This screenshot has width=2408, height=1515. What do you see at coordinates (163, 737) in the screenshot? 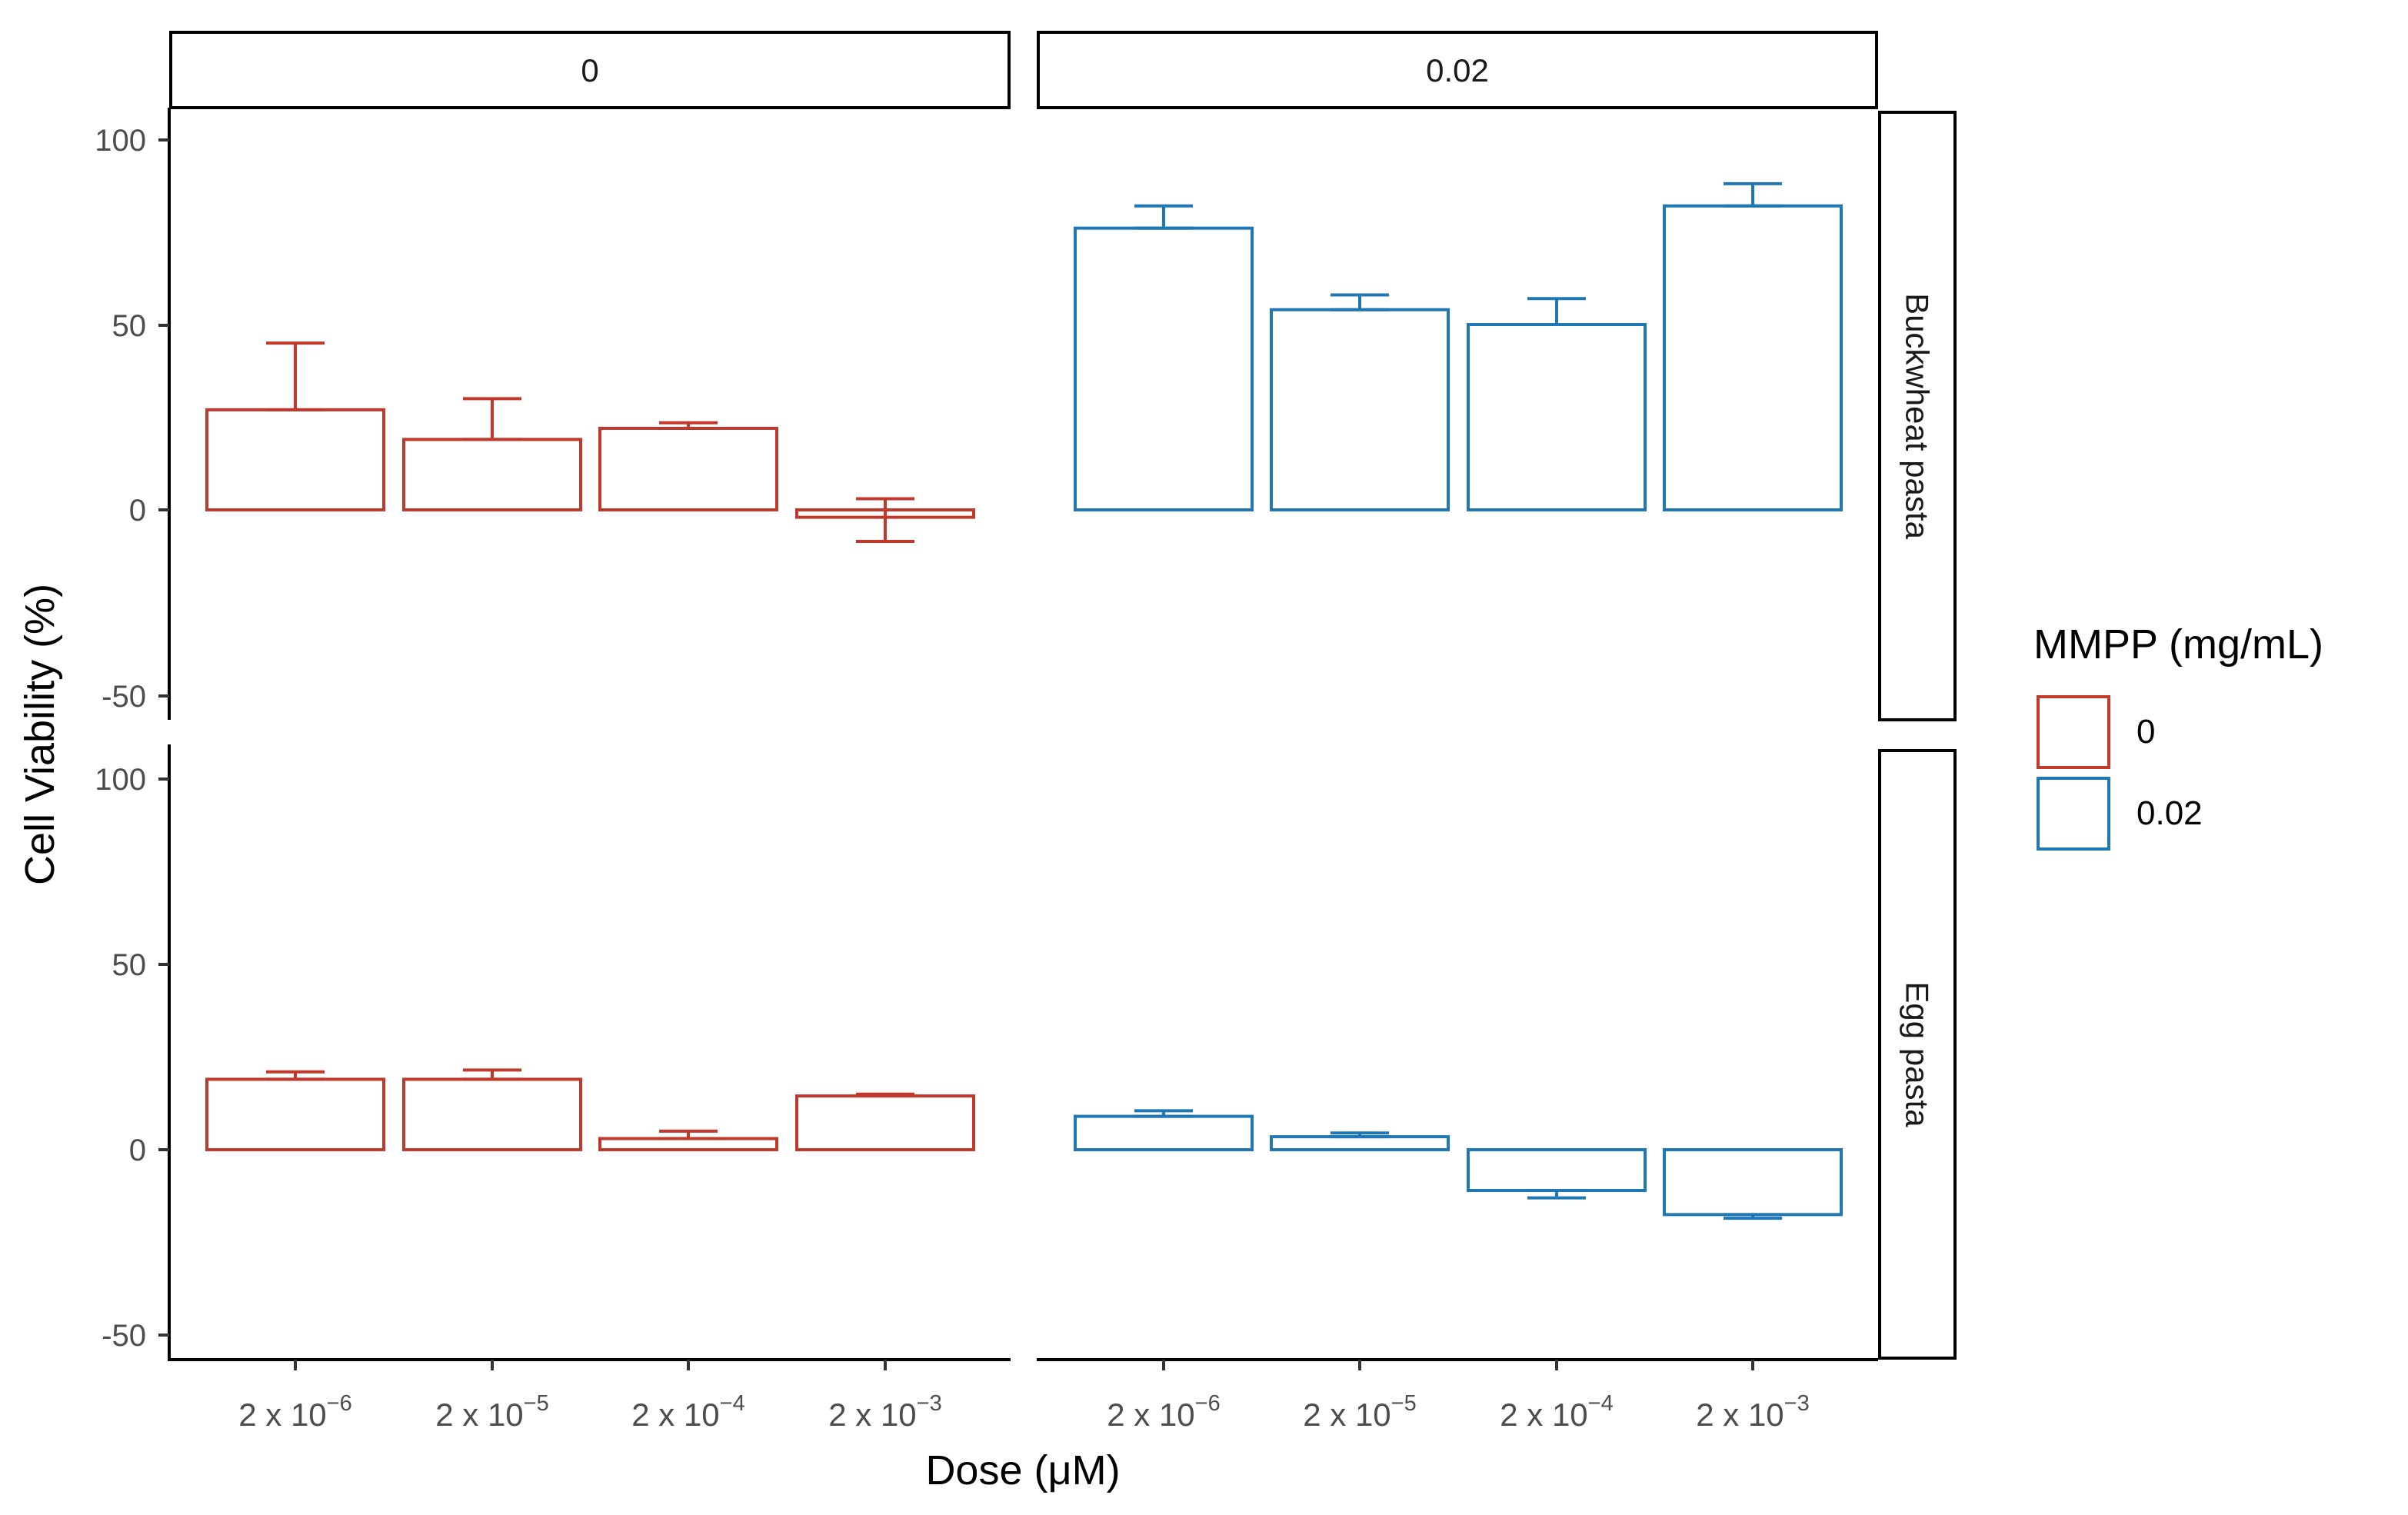
I see `y-tick-marks` at bounding box center [163, 737].